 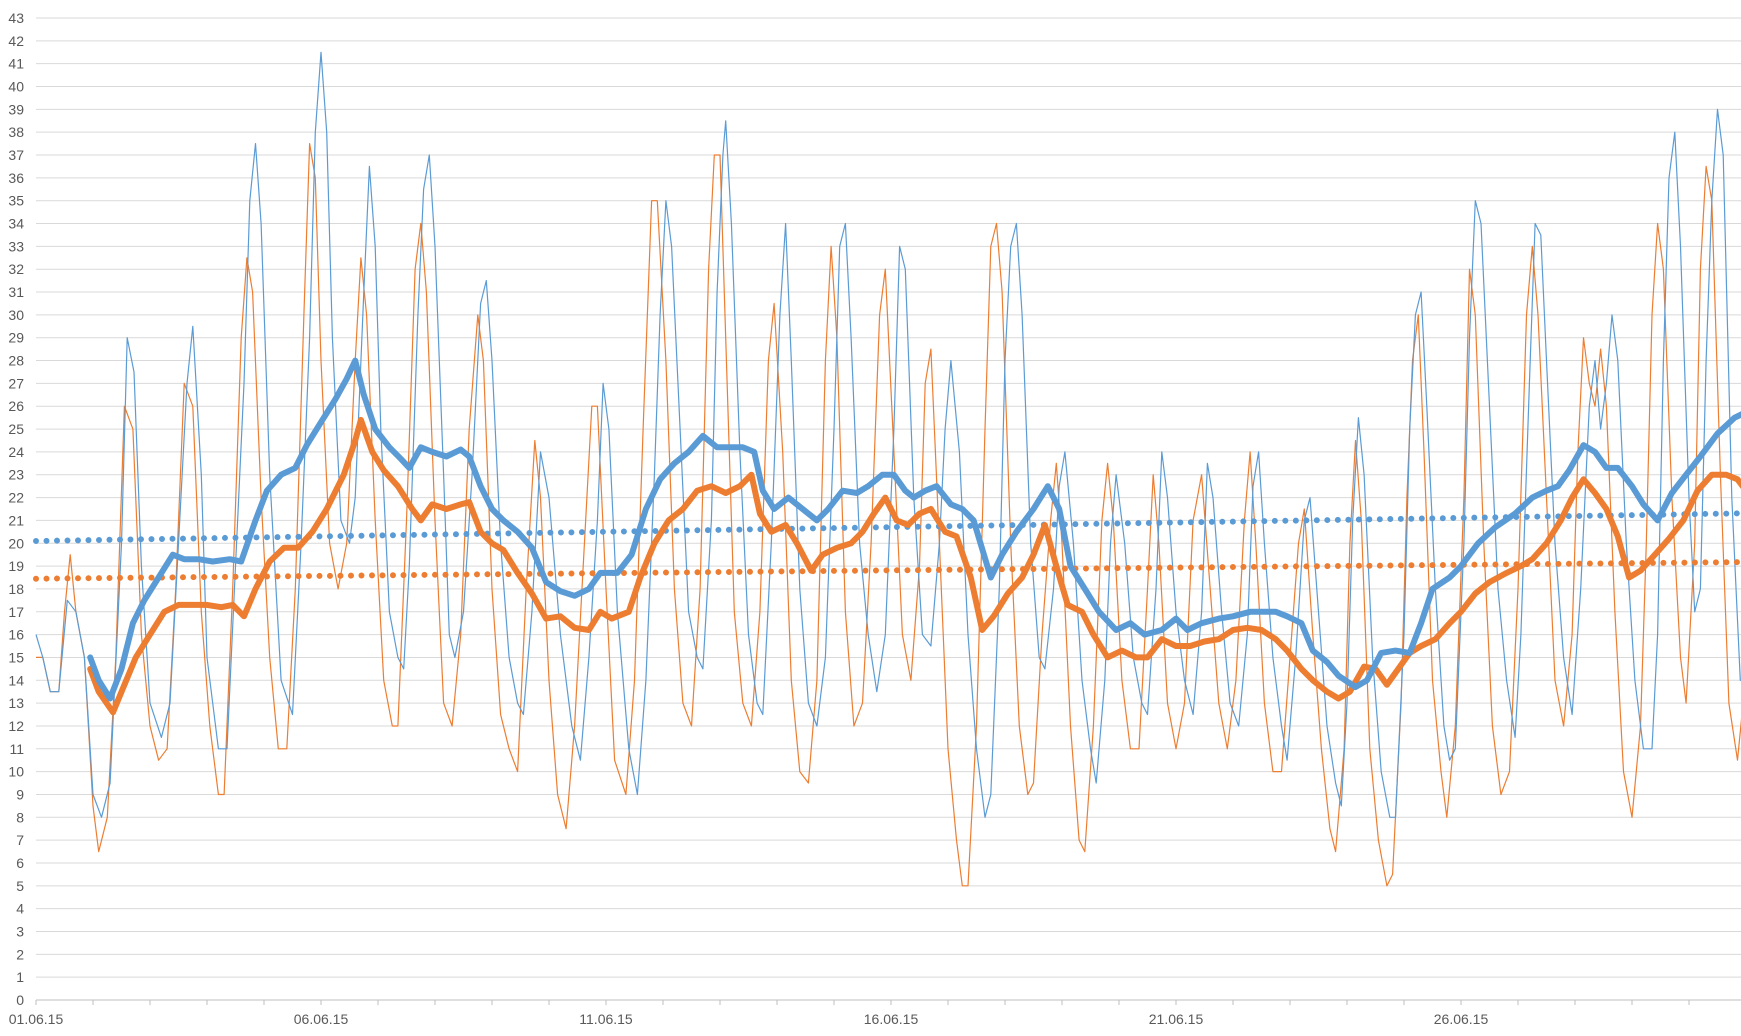 I want to click on y-tick-label: 1, so click(x=20, y=977).